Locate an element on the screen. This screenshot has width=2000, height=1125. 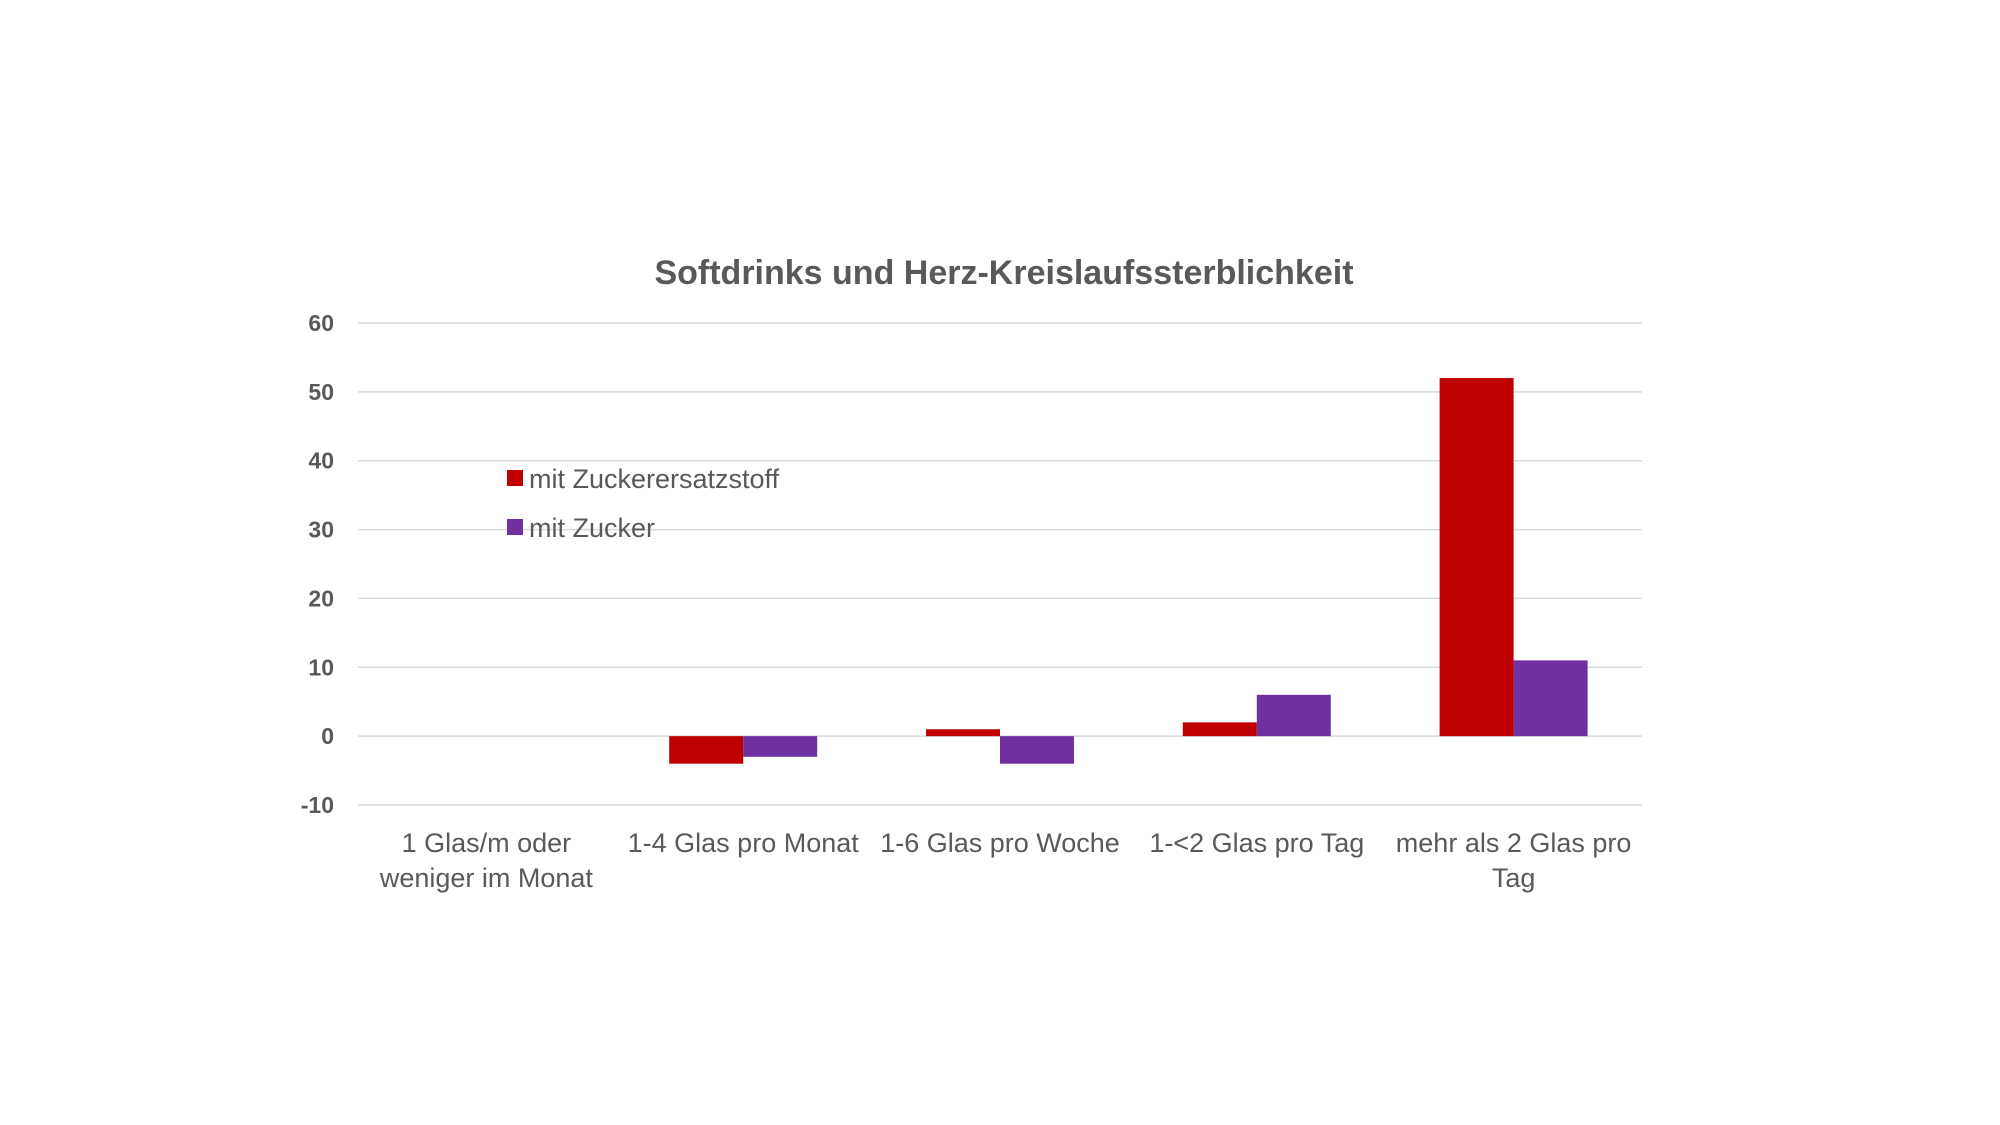
legend: mit Zuckerersatzstoff mit Zucker is located at coordinates (643, 503).